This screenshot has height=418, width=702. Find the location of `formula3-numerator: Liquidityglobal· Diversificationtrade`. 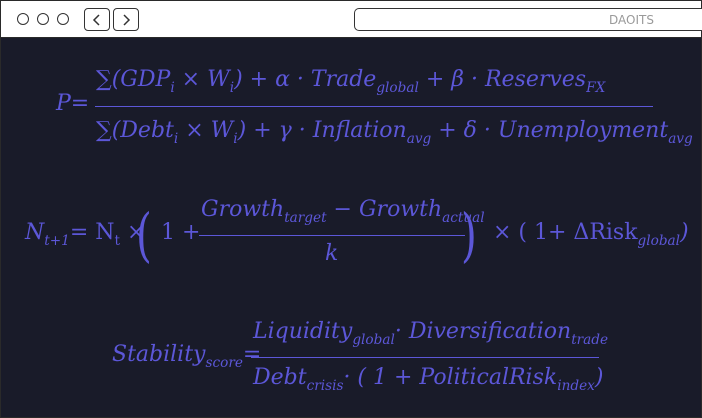

formula3-numerator: Liquidityglobal· Diversificationtrade is located at coordinates (431, 334).